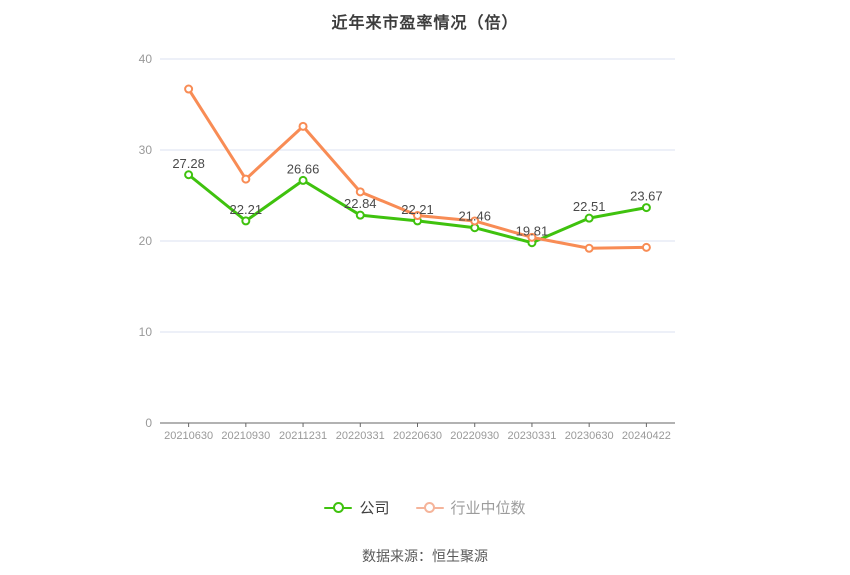 The image size is (850, 575). Describe the element at coordinates (146, 332) in the screenshot. I see `y-axis-tick-label: 10` at that location.